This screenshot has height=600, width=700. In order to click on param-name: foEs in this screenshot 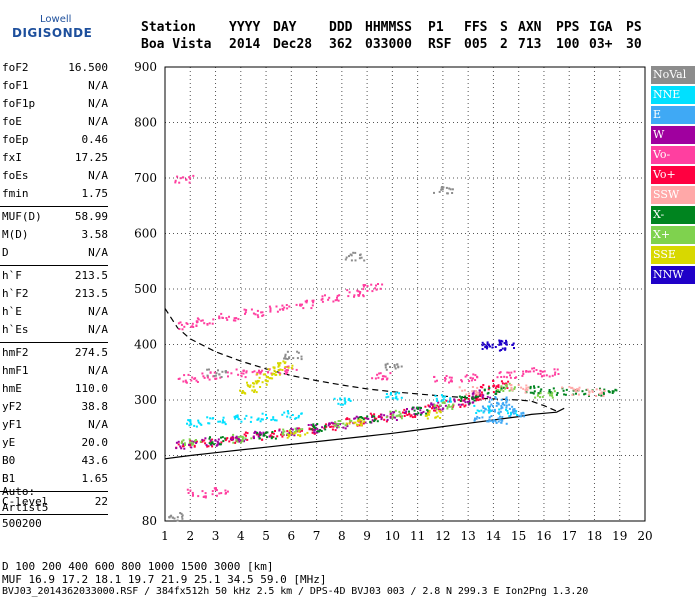, I will do `click(15, 175)`.